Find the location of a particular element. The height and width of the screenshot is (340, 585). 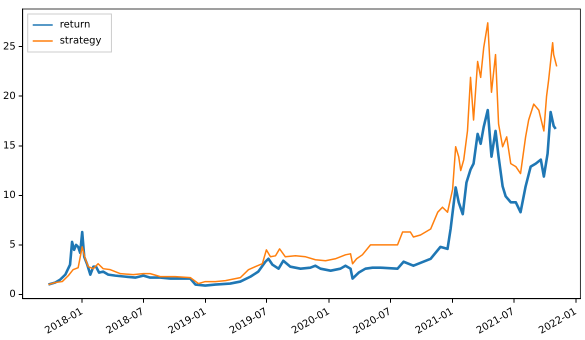

y-tick-label: 25 is located at coordinates (9, 46).